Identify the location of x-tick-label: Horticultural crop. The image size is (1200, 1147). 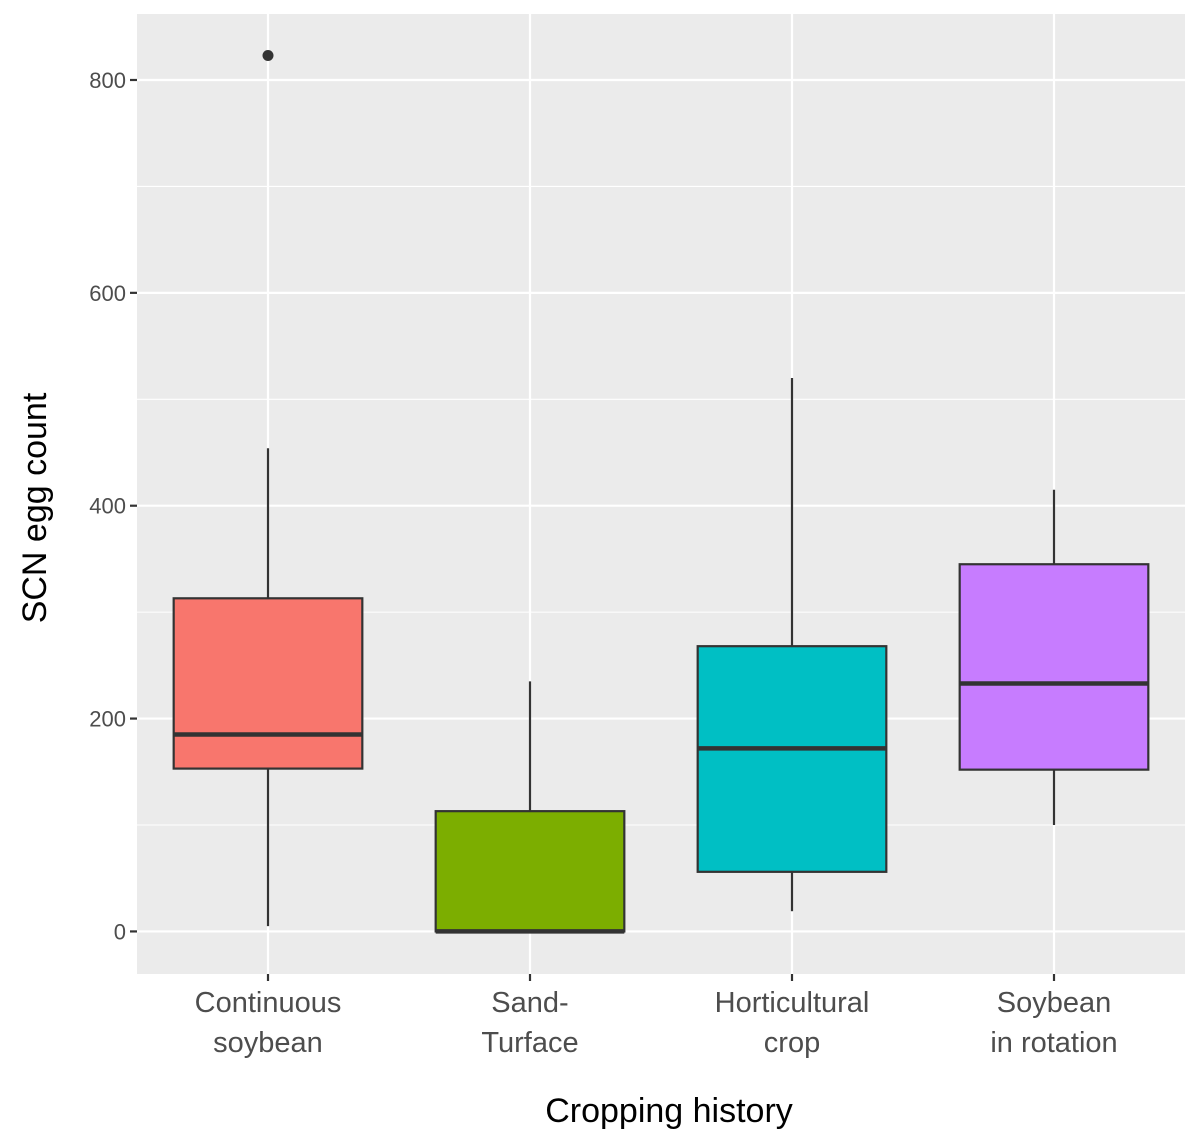
(792, 1023).